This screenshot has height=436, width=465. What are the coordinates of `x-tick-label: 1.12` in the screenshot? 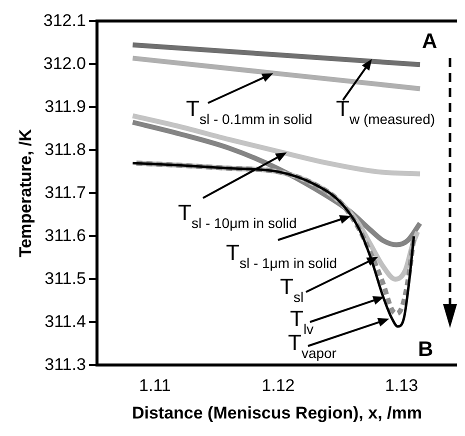 It's located at (278, 386).